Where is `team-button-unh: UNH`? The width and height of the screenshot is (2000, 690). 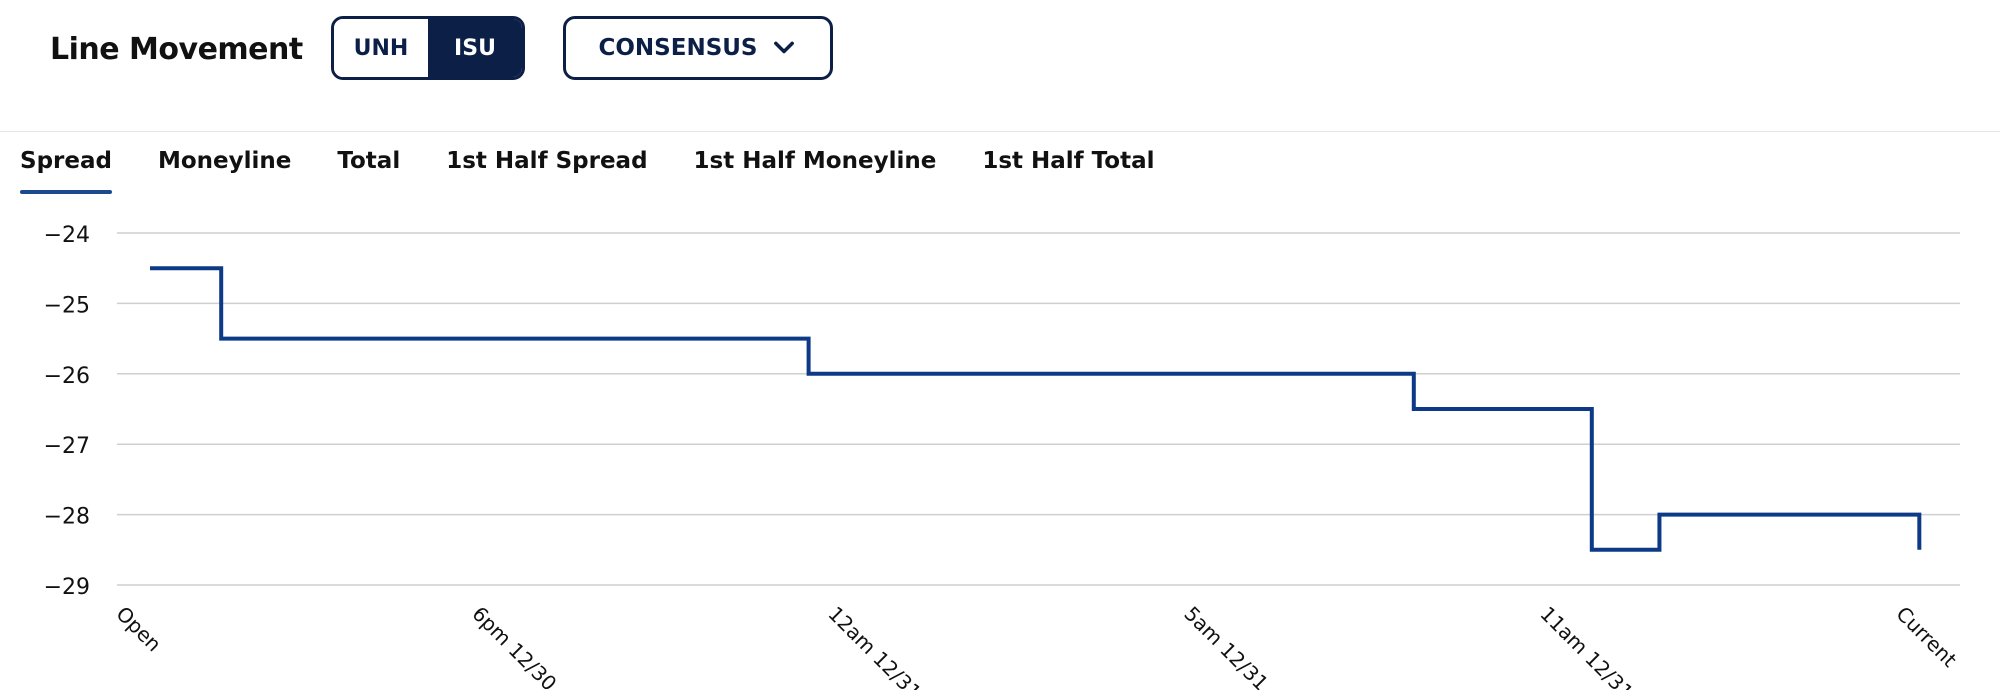
team-button-unh: UNH is located at coordinates (381, 48).